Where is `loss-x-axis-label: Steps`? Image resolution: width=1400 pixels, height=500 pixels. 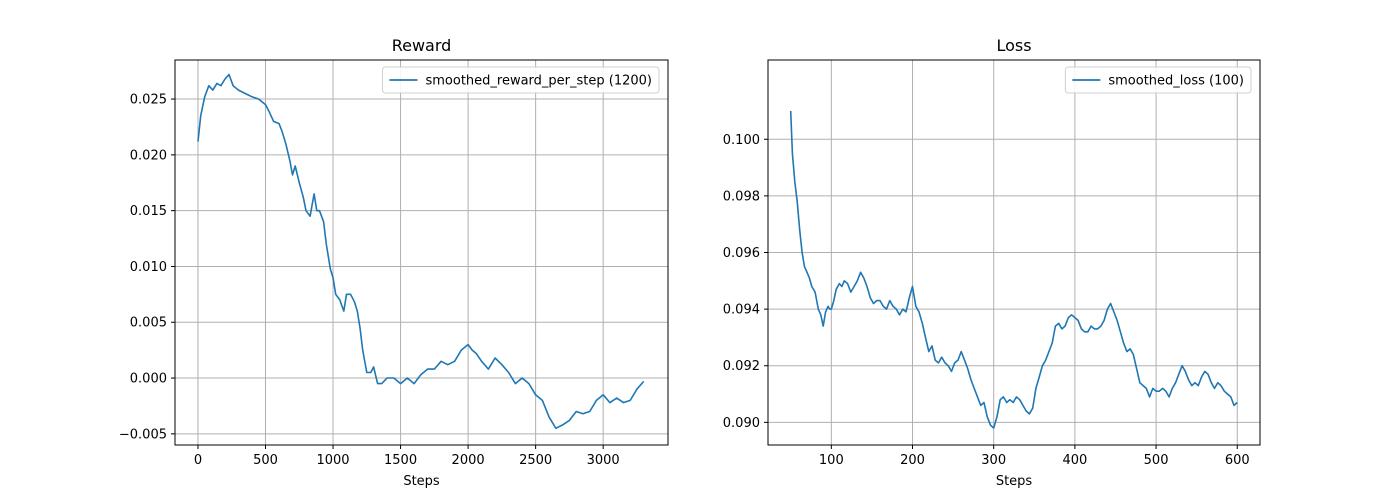
loss-x-axis-label: Steps is located at coordinates (1014, 481).